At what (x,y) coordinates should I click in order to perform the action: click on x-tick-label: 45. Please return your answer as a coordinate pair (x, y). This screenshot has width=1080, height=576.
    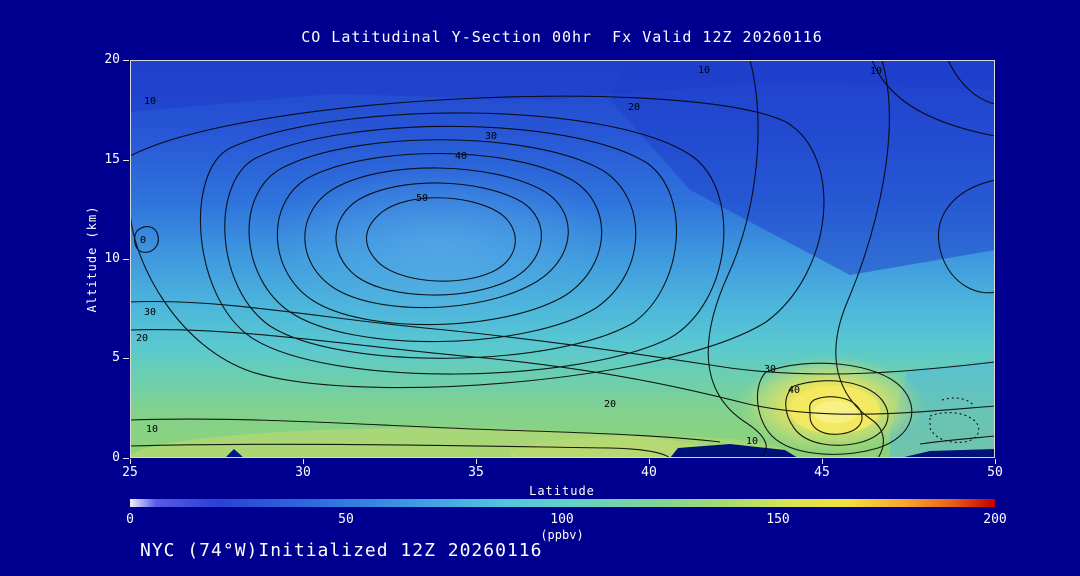
    Looking at the image, I should click on (822, 472).